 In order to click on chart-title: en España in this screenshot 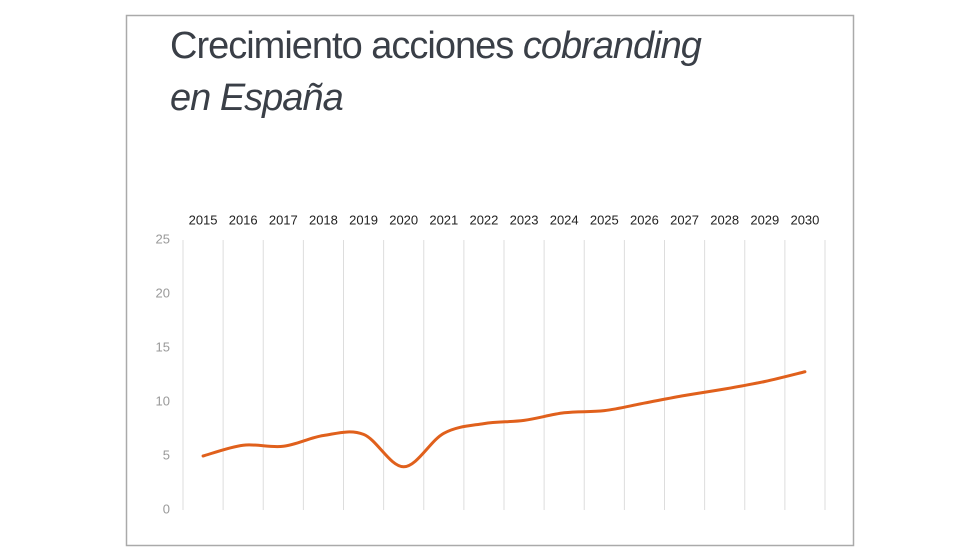, I will do `click(256, 98)`.